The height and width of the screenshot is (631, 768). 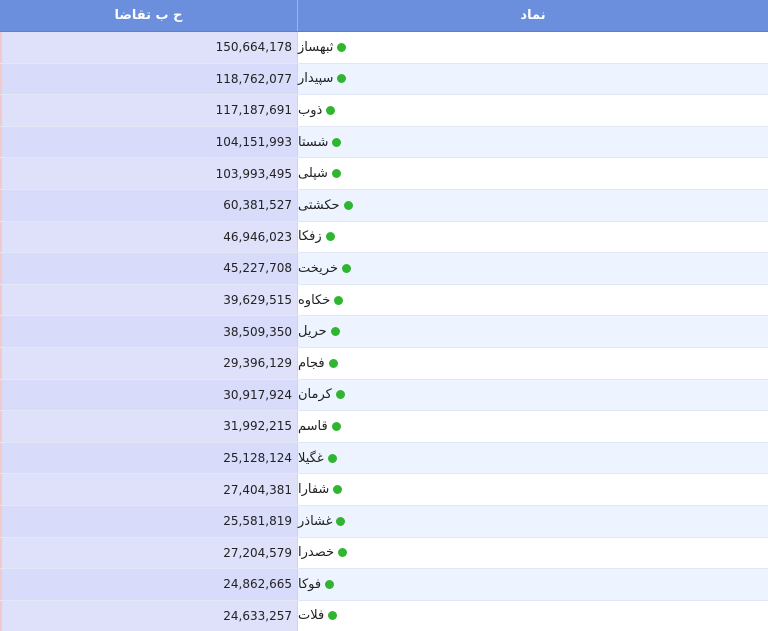 I want to click on table-row: 104,151,993 شستا, so click(x=384, y=142).